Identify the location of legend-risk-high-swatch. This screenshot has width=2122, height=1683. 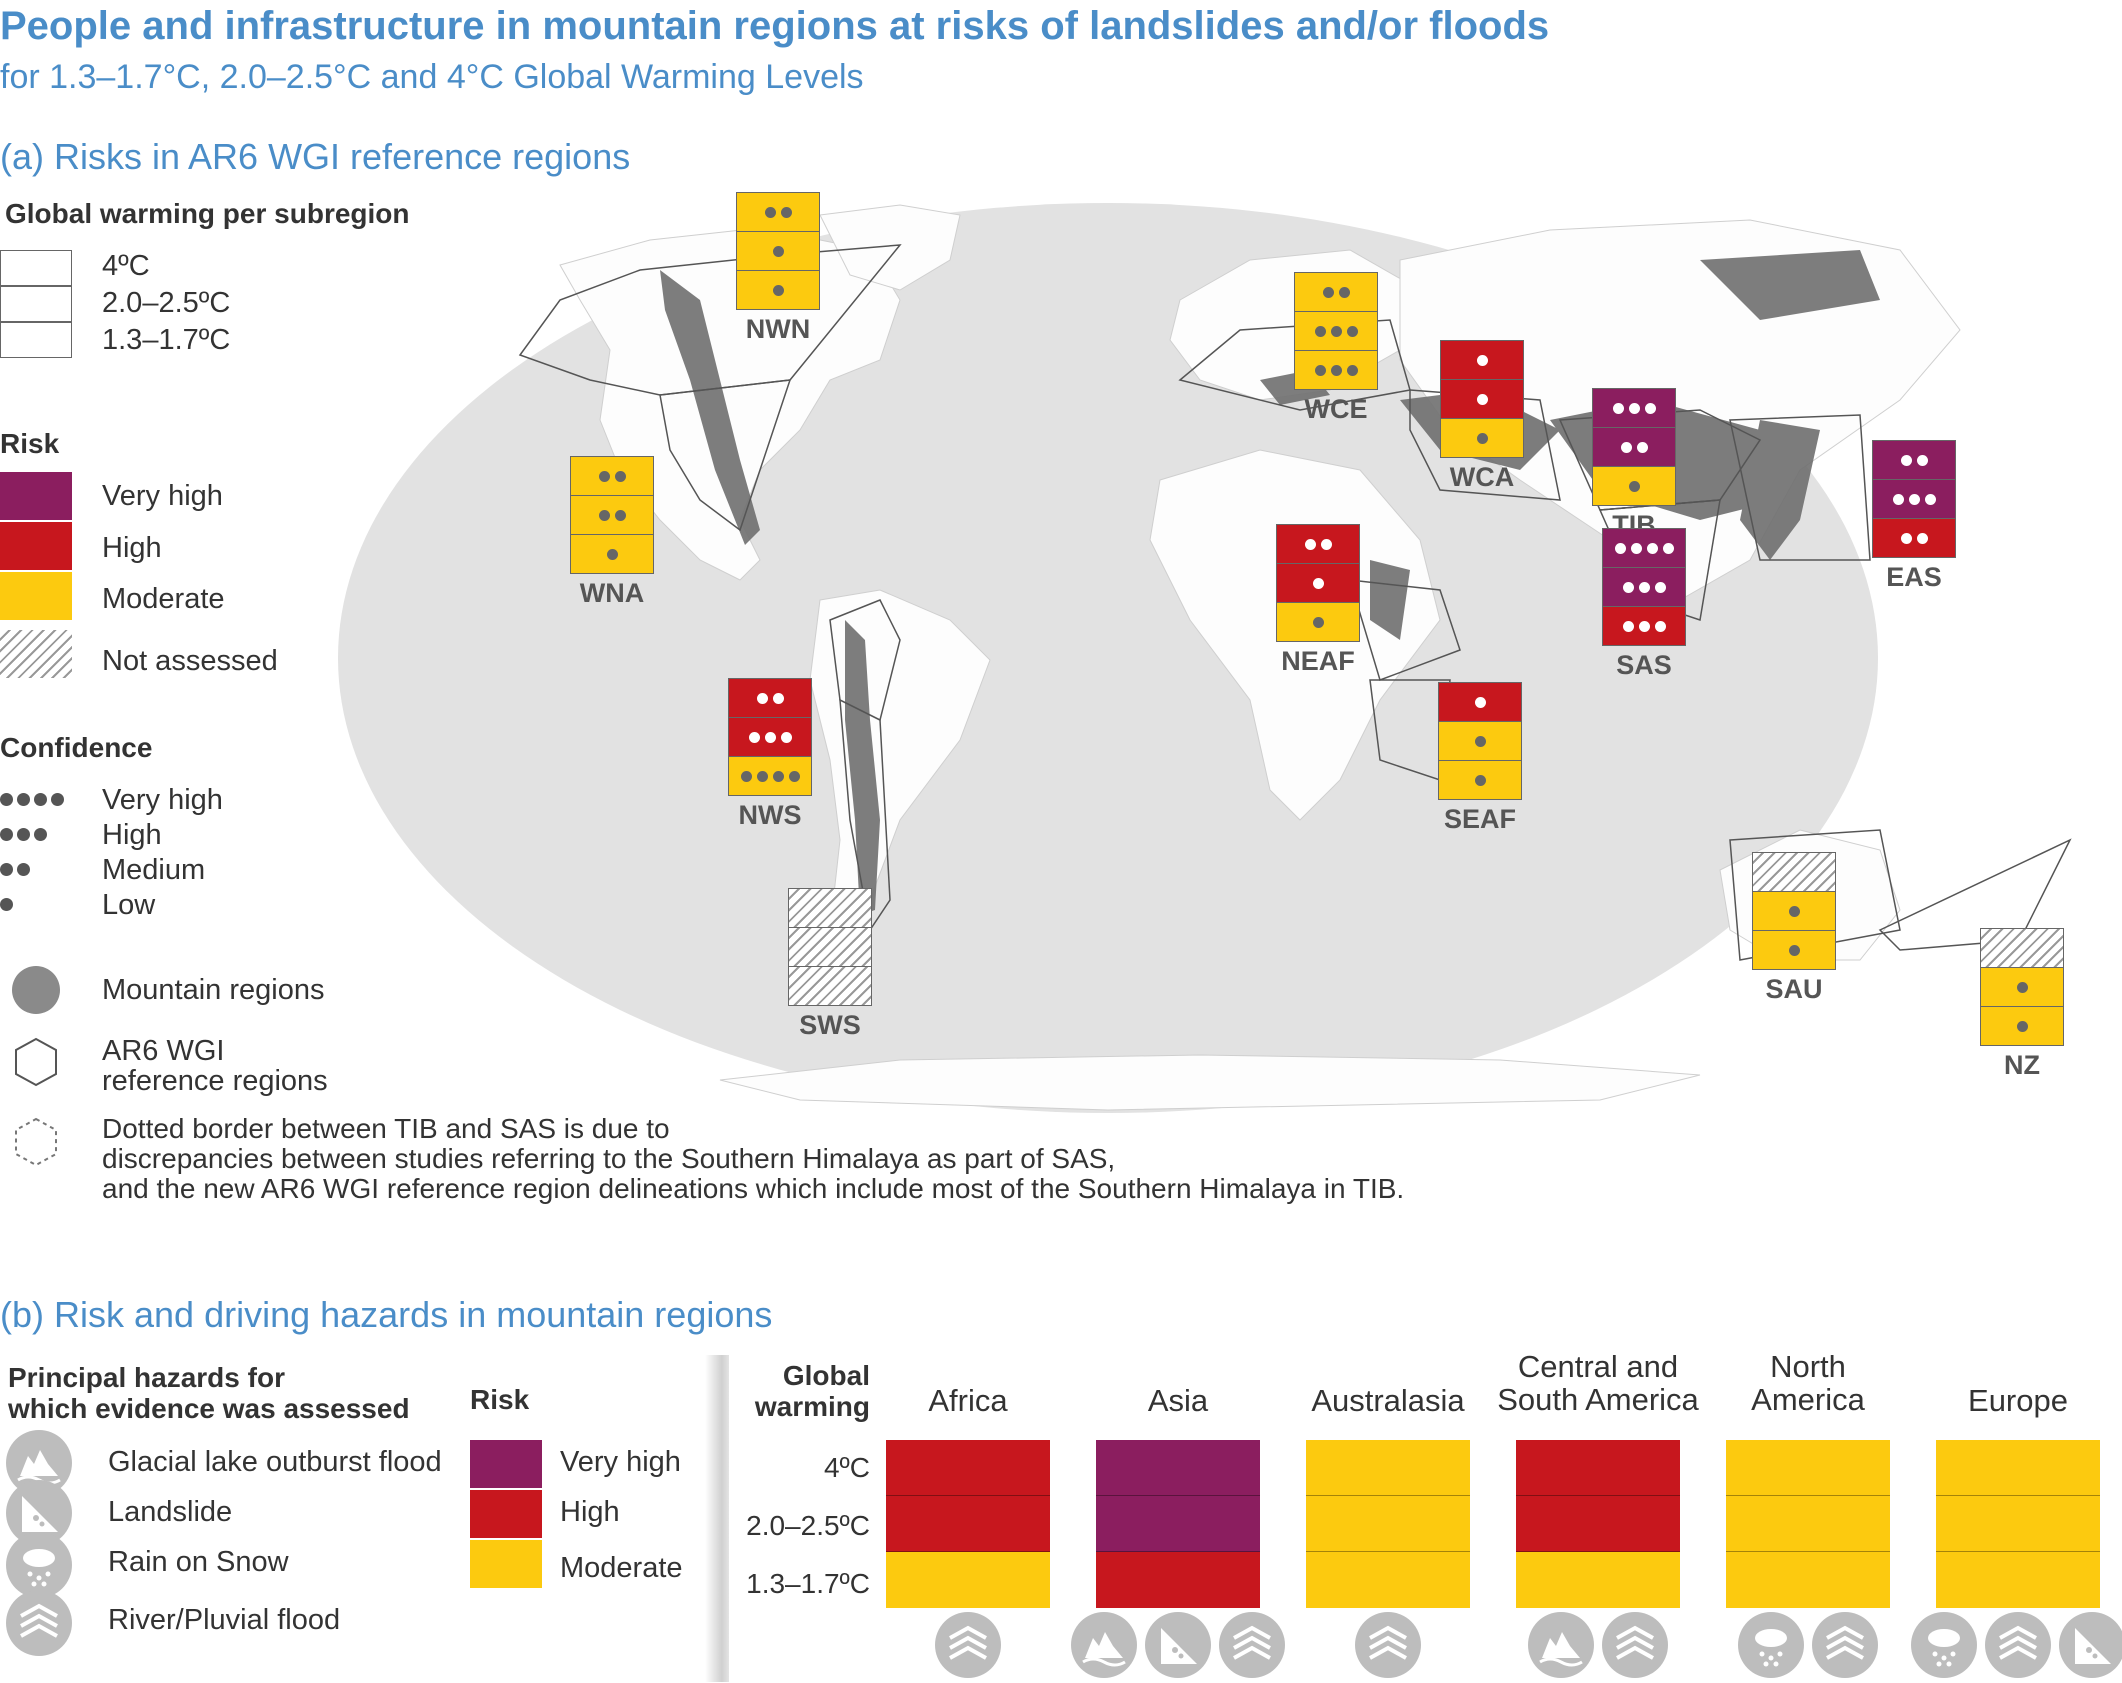
(36, 546).